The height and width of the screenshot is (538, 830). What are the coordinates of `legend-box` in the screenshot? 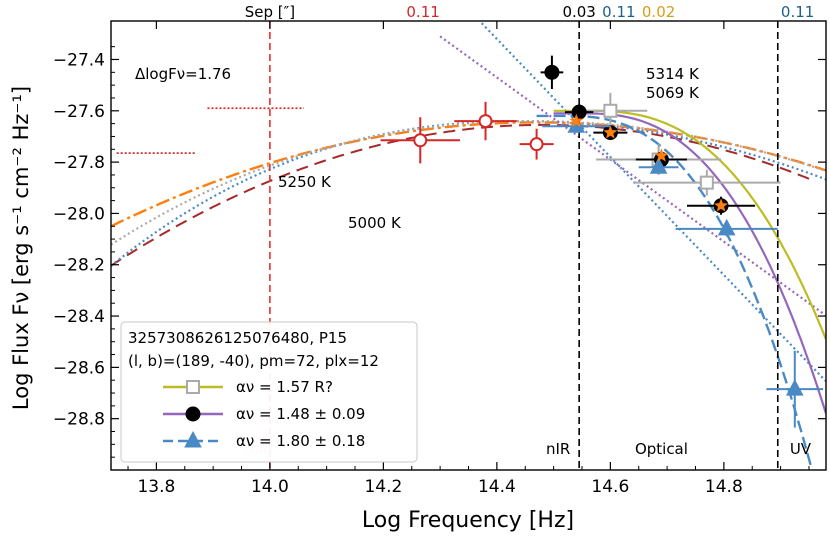 It's located at (269, 392).